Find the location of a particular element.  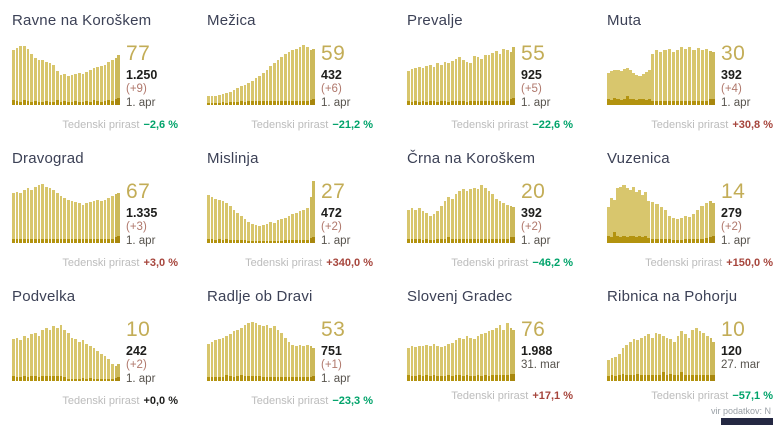

municipality-title: Radlje ob Dravi is located at coordinates (260, 296).